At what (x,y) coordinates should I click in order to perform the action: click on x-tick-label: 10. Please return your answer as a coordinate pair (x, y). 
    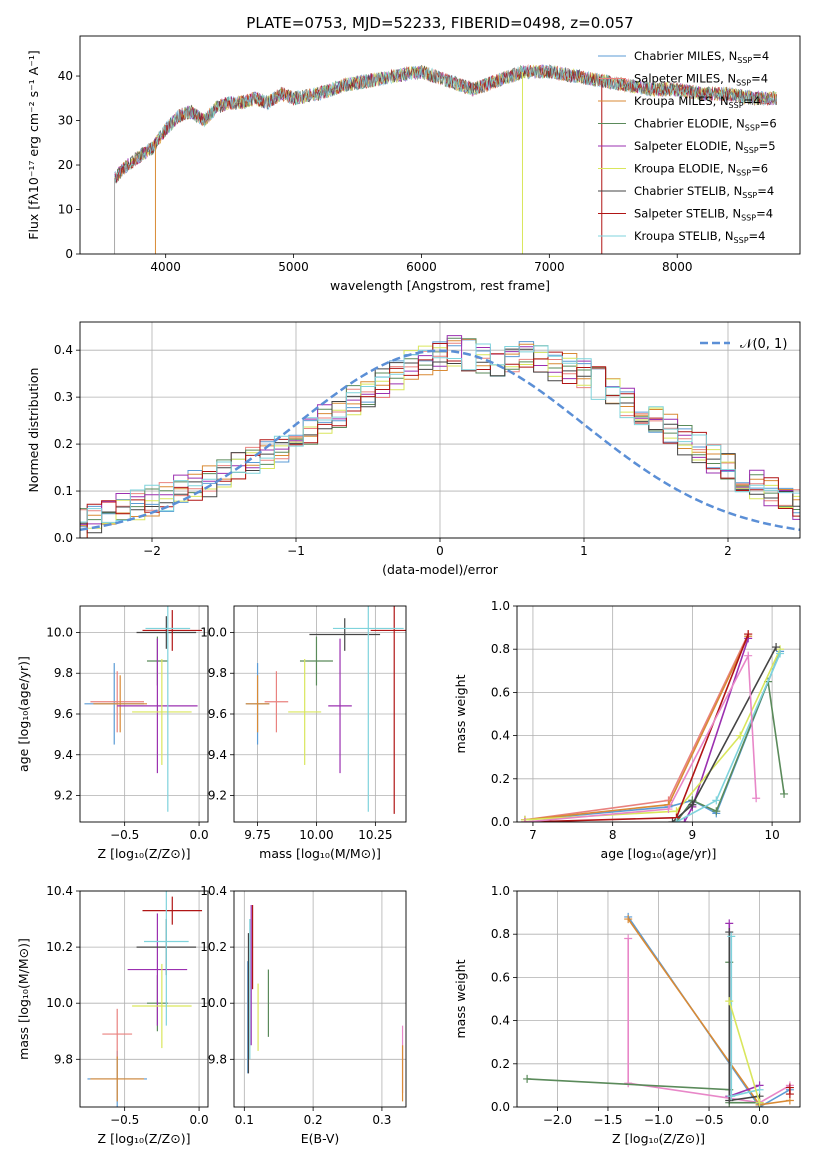
    Looking at the image, I should click on (771, 835).